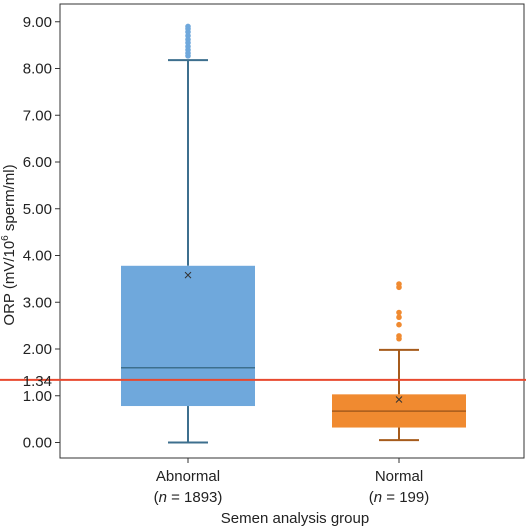  What do you see at coordinates (37, 349) in the screenshot?
I see `y-tick-label: 2.00` at bounding box center [37, 349].